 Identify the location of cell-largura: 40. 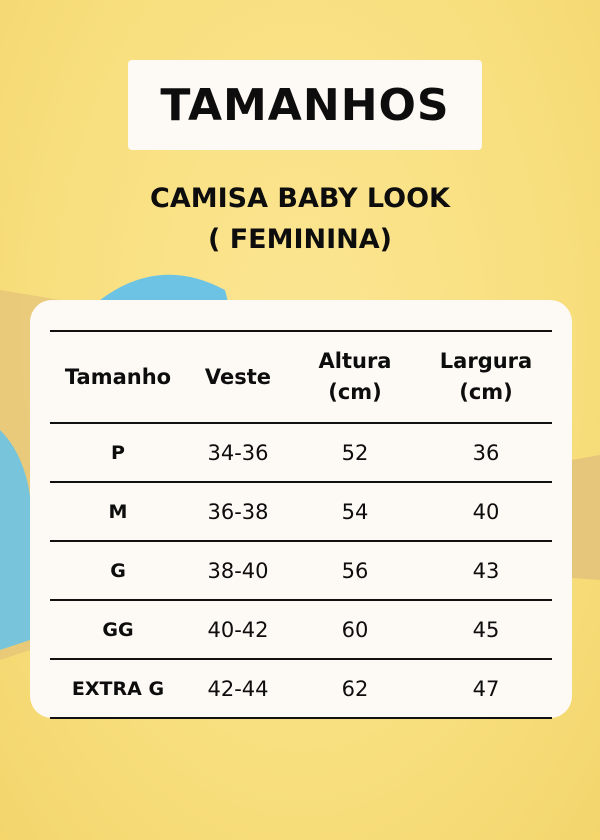
(486, 511).